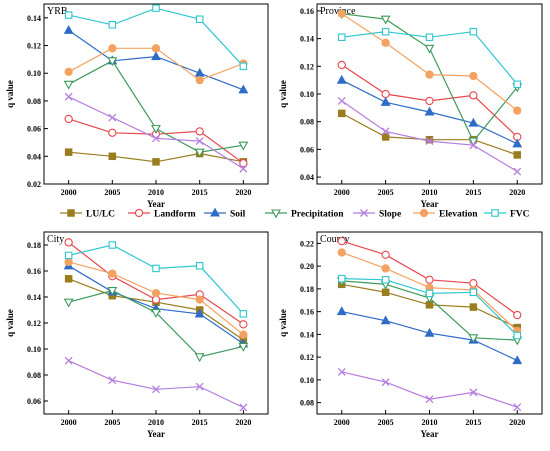 Image resolution: width=550 pixels, height=451 pixels. What do you see at coordinates (34, 375) in the screenshot?
I see `city-y-tick-label: 0.08` at bounding box center [34, 375].